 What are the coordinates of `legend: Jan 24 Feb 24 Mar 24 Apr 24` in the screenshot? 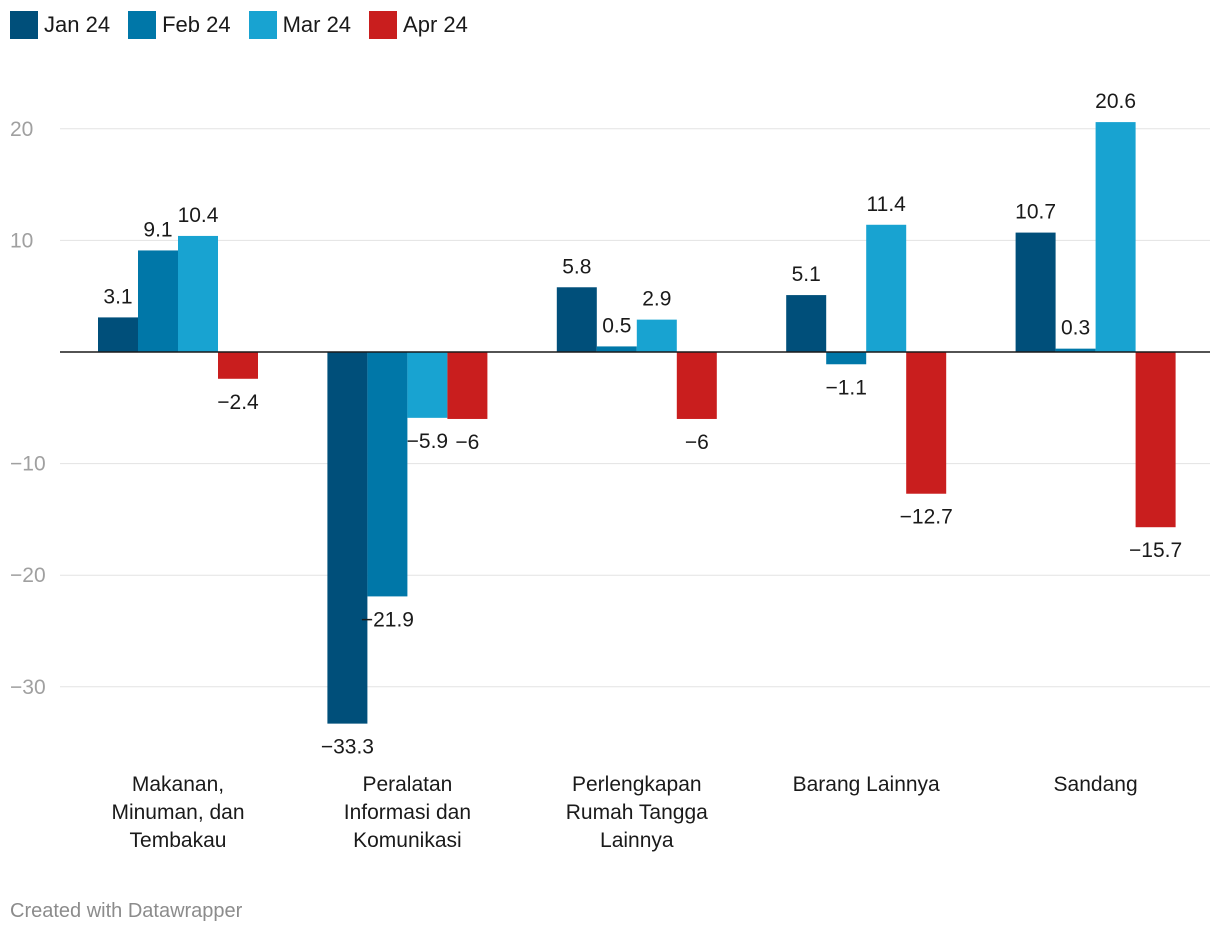 It's located at (239, 25).